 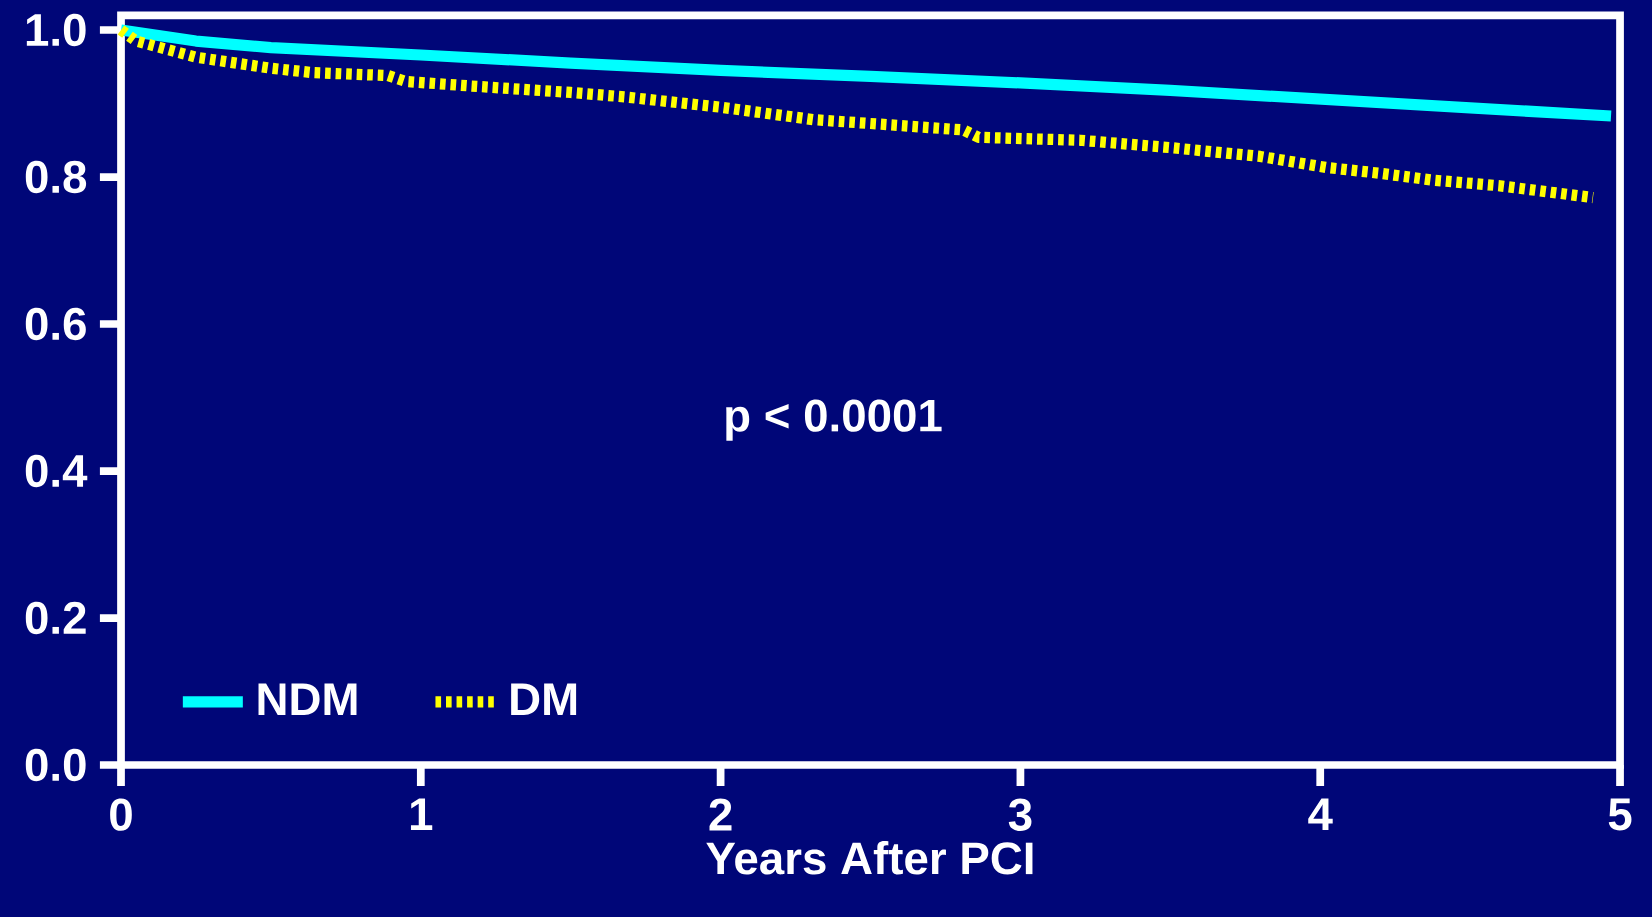 What do you see at coordinates (55, 324) in the screenshot?
I see `y-tick-label: 0.6` at bounding box center [55, 324].